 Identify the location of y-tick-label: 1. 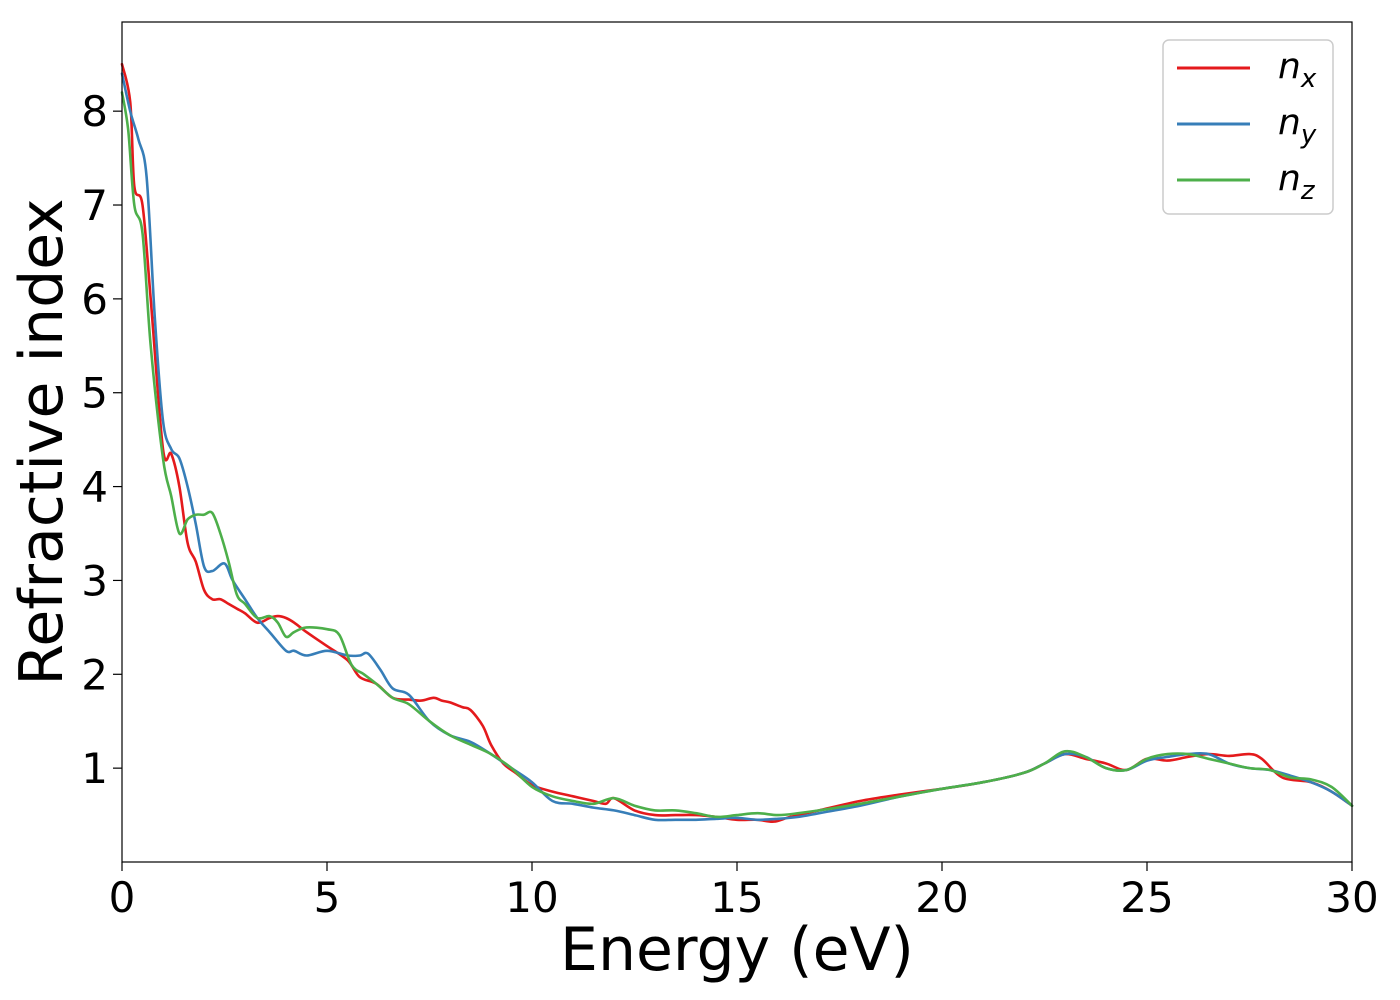
(94, 768).